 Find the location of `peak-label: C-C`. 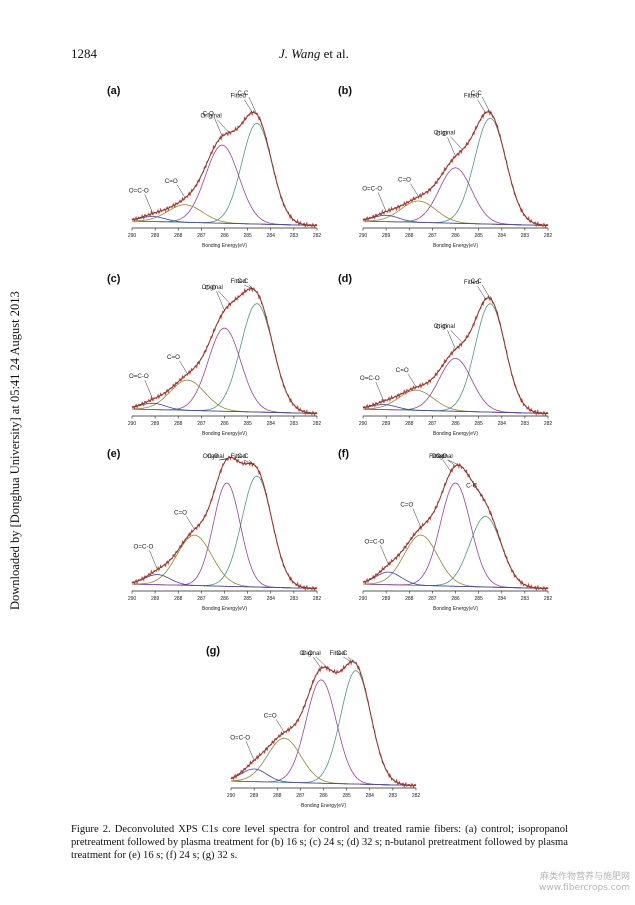

peak-label: C-C is located at coordinates (477, 93).